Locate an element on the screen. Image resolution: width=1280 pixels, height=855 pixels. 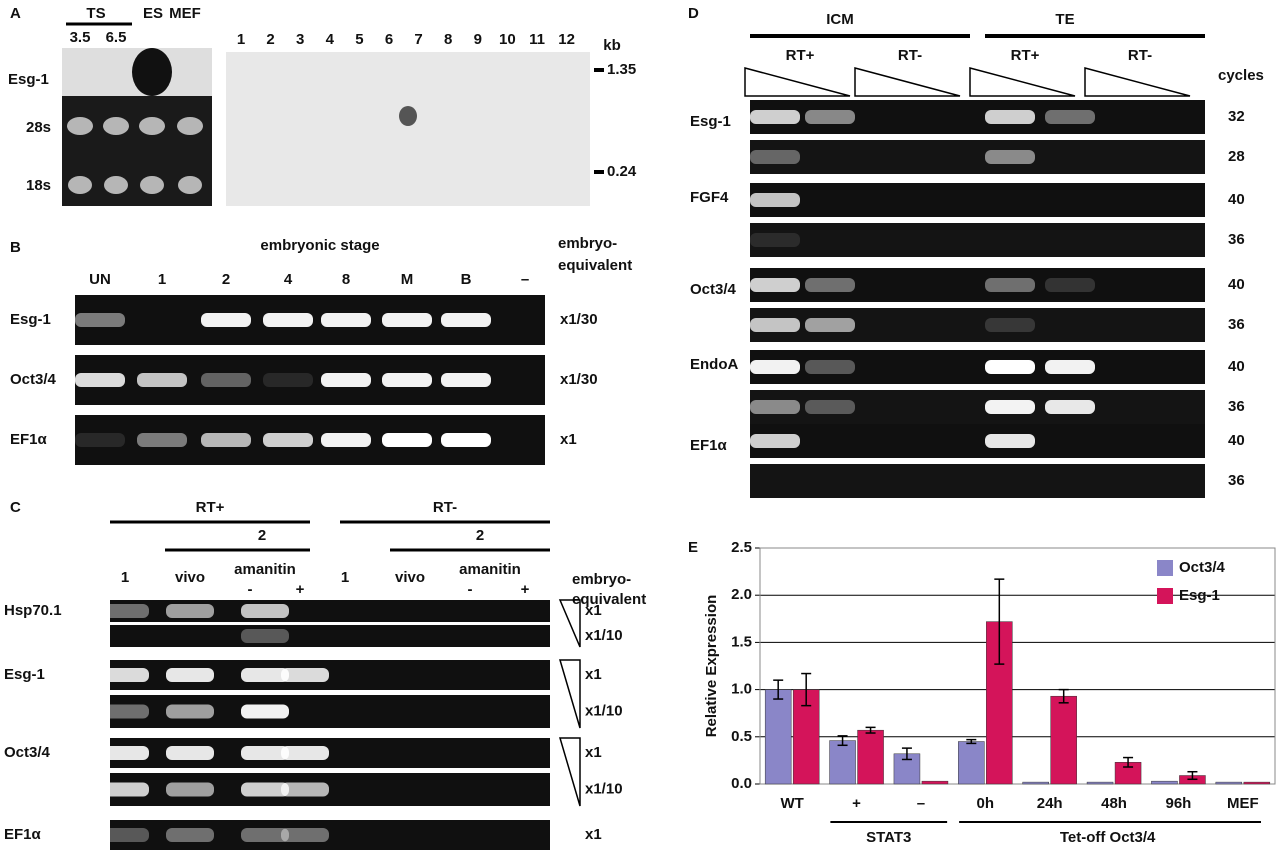
y-tick-label: 2.0 is located at coordinates (741, 594).